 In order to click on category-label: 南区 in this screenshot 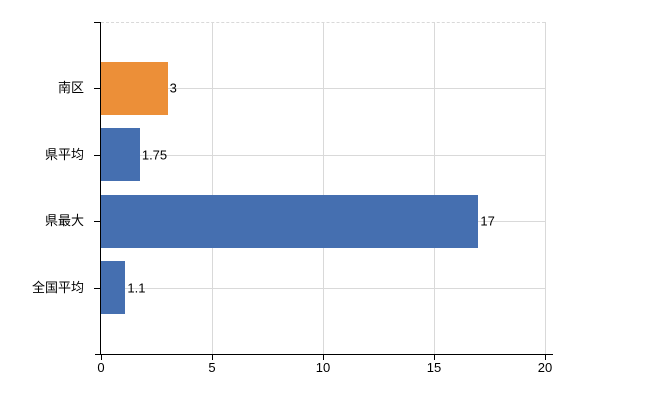, I will do `click(70, 88)`.